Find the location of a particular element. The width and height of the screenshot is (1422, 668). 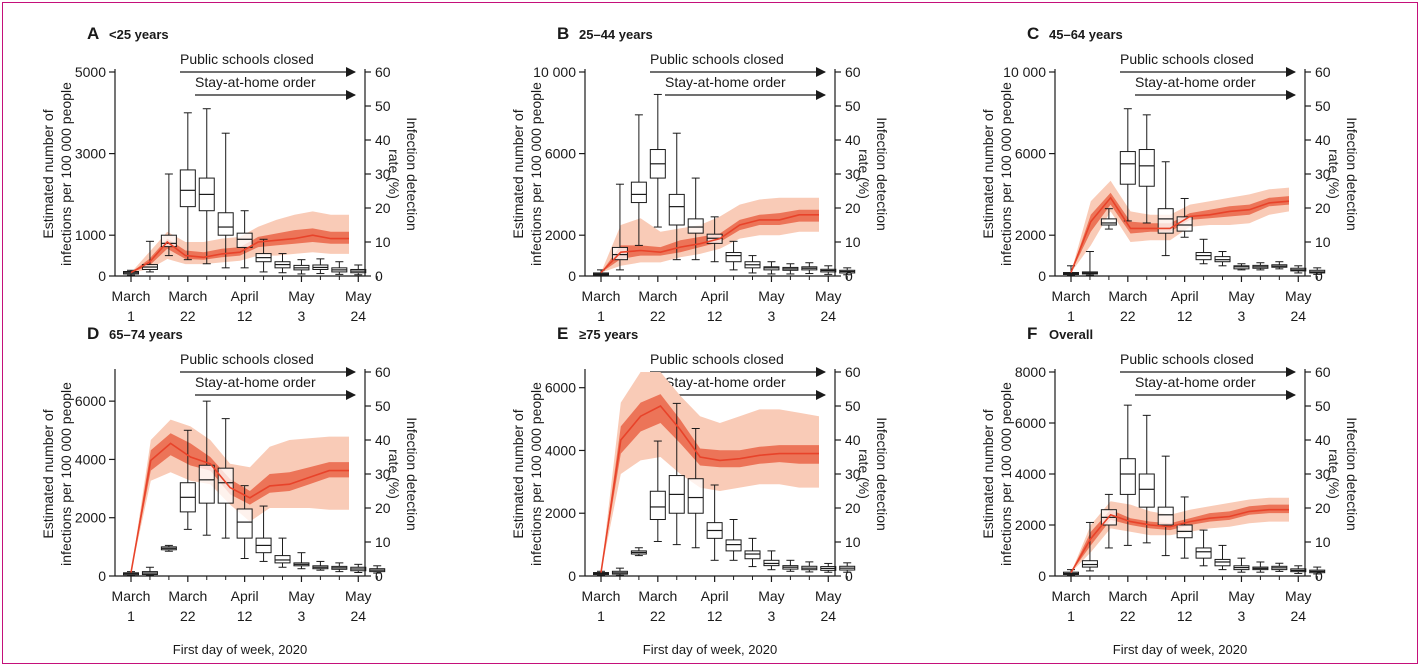

annotation-stay-home-label: Stay-at-home order is located at coordinates (725, 382).